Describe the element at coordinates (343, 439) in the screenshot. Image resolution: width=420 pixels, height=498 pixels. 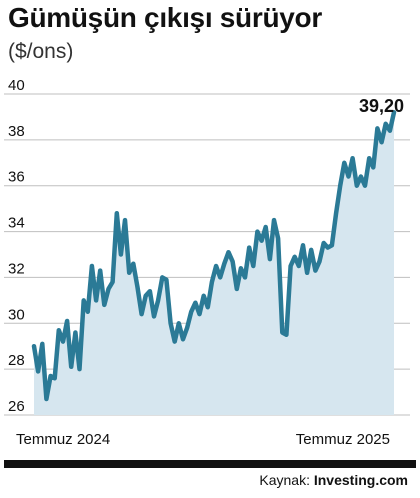
I see `x-tick-label-1: Temmuz 2025` at that location.